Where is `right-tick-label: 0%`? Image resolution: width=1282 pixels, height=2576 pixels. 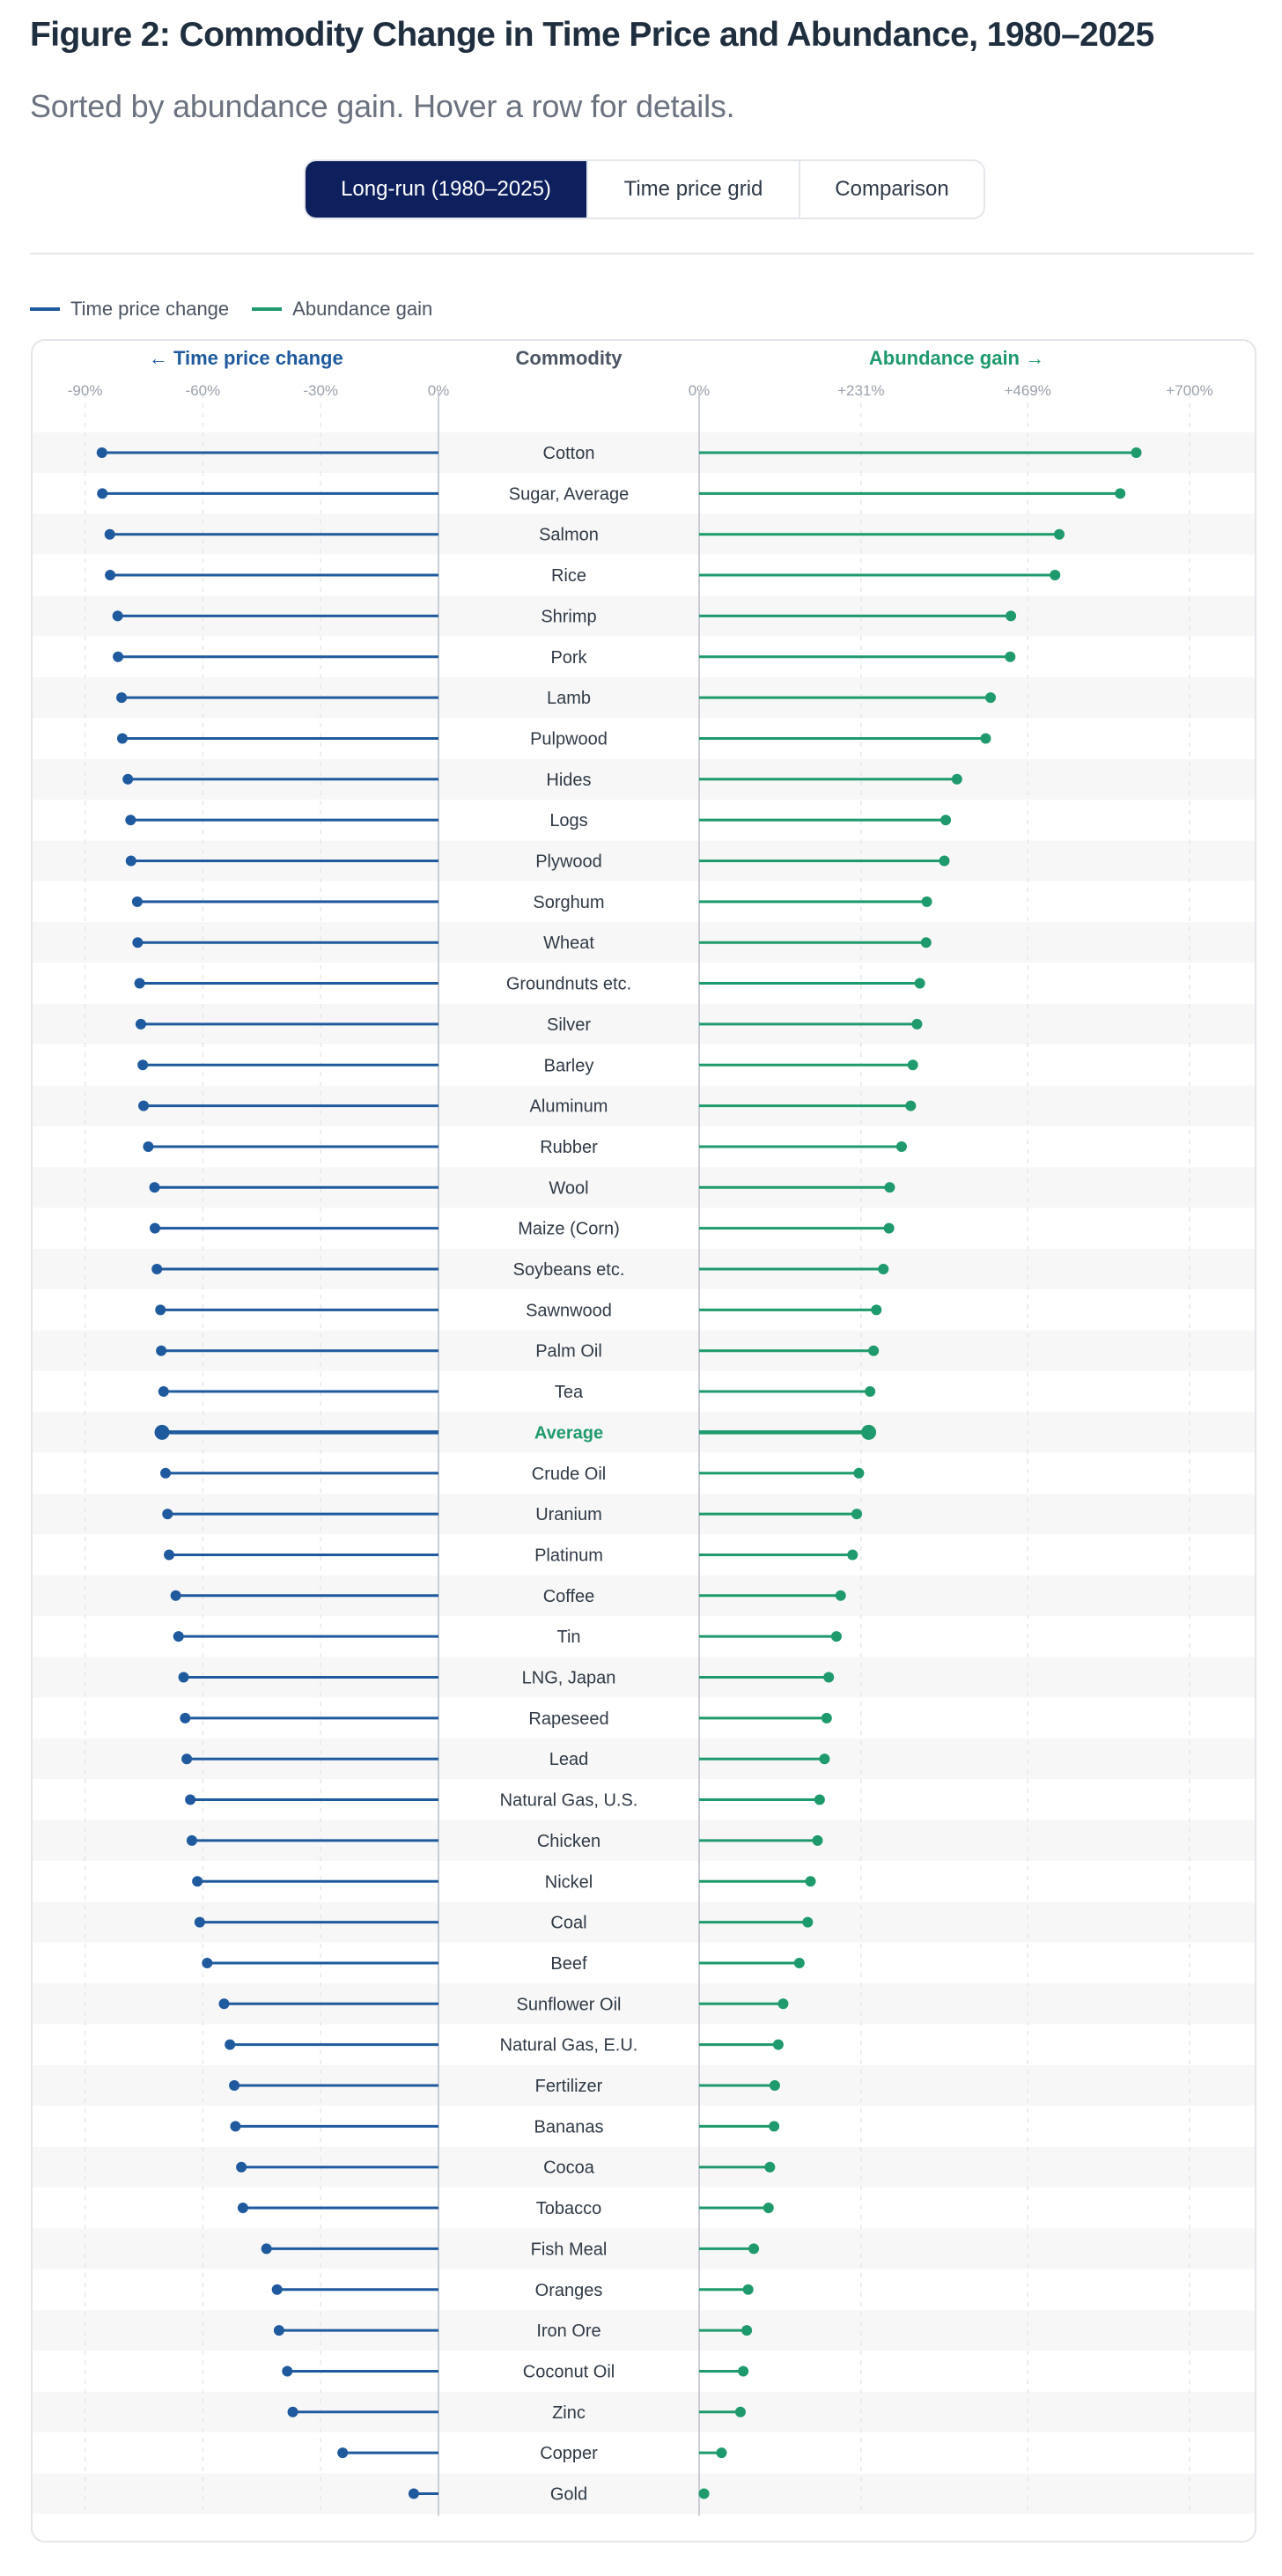 right-tick-label: 0% is located at coordinates (700, 390).